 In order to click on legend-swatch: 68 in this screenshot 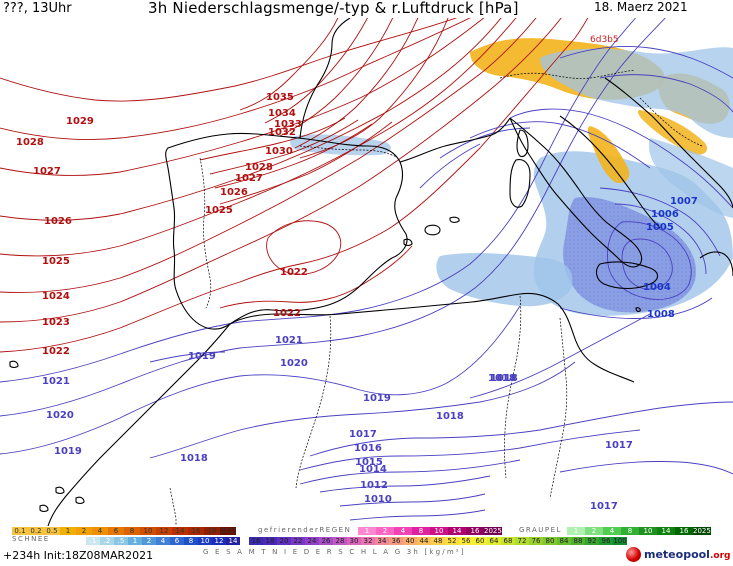, I will do `click(508, 541)`.